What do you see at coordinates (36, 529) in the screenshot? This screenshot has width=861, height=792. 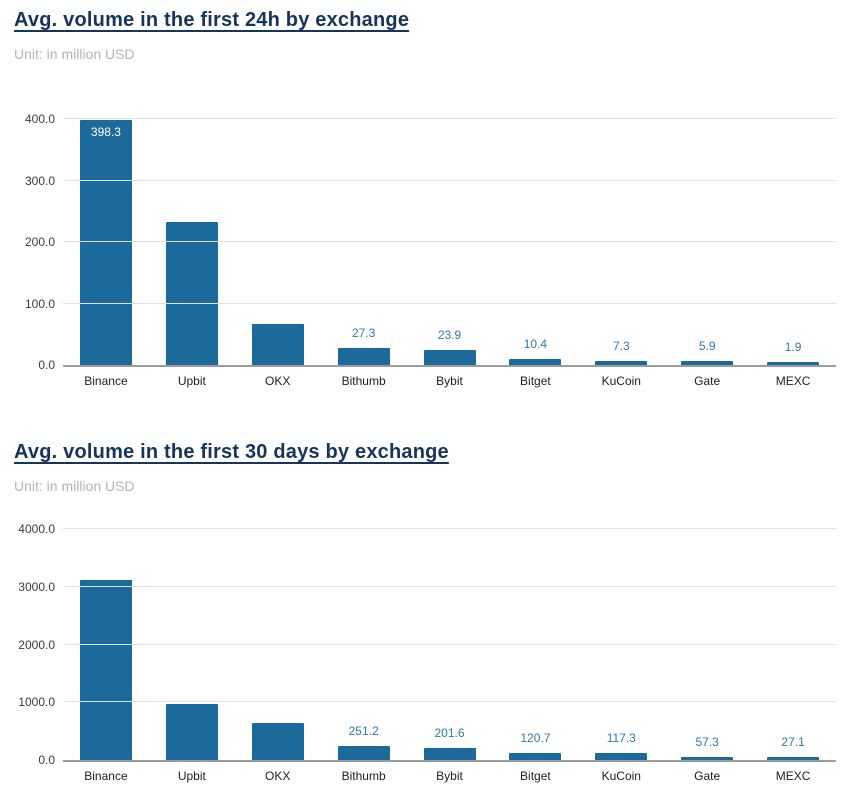 I see `y-tick-label: 4000.0` at bounding box center [36, 529].